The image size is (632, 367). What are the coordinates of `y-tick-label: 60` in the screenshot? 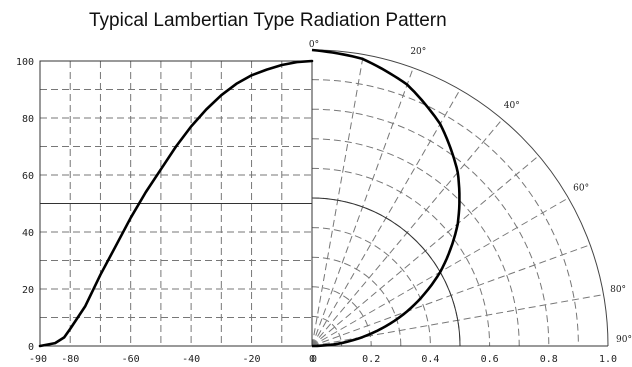 It's located at (28, 176).